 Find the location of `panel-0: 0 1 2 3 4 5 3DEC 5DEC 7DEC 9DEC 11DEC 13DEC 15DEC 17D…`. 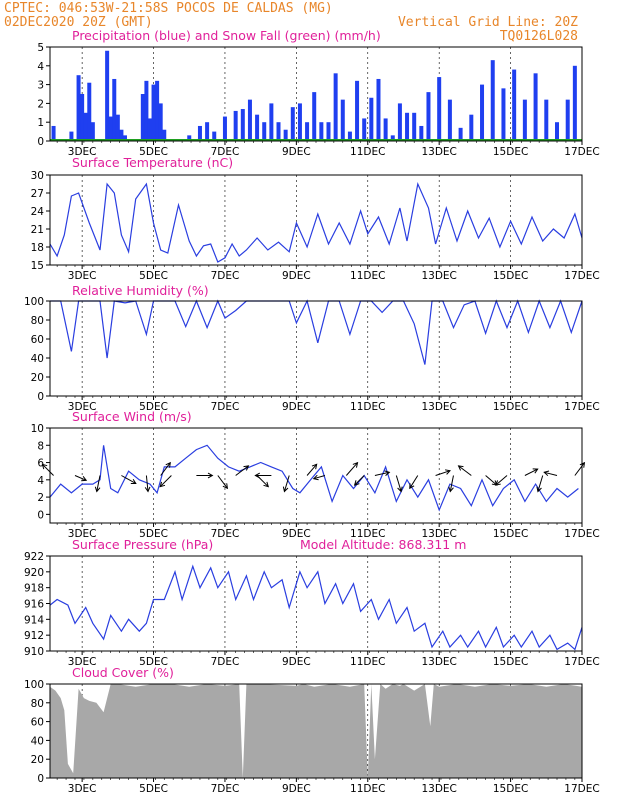

panel-0: 0 1 2 3 4 5 3DEC 5DEC 7DEC 9DEC 11DEC 13DEC 15DEC 17D… is located at coordinates (318, 93).